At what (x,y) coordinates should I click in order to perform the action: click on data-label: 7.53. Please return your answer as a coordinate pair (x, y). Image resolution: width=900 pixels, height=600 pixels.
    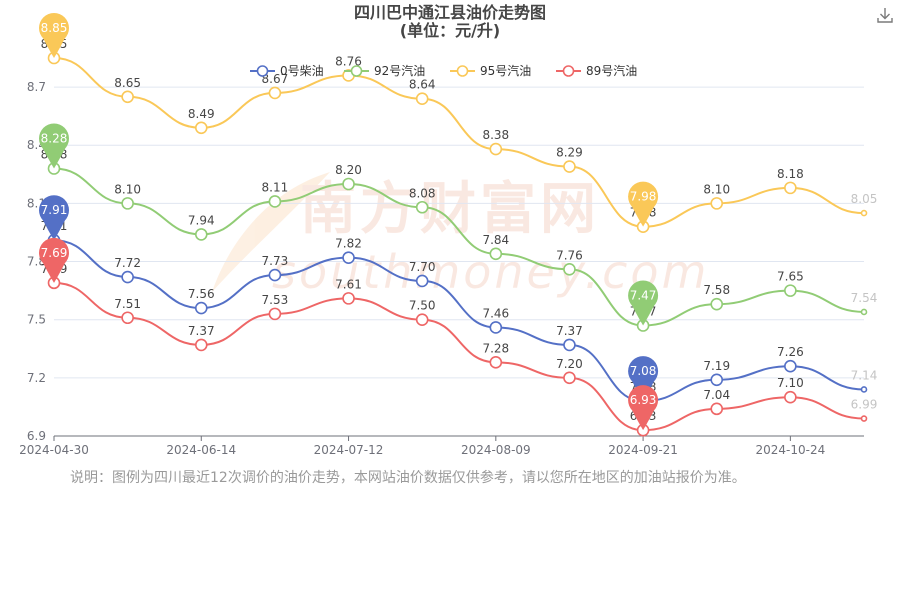
    Looking at the image, I should click on (275, 300).